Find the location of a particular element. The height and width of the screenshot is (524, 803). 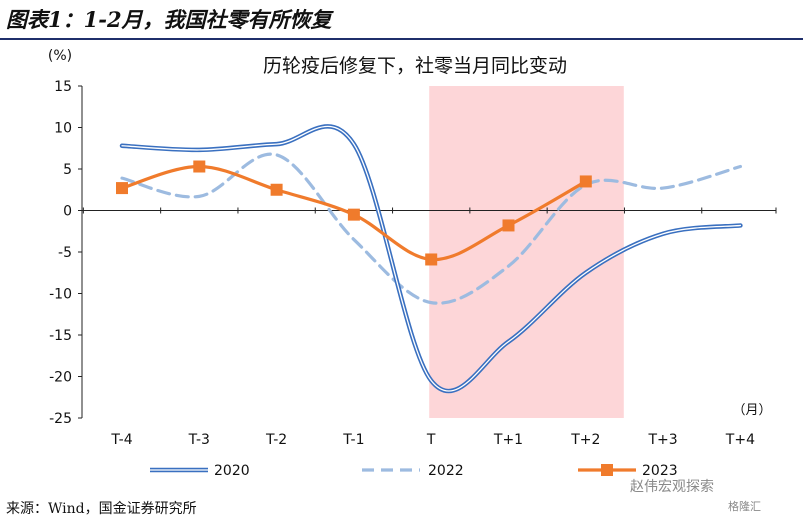

x-tick-label: T is located at coordinates (431, 440).